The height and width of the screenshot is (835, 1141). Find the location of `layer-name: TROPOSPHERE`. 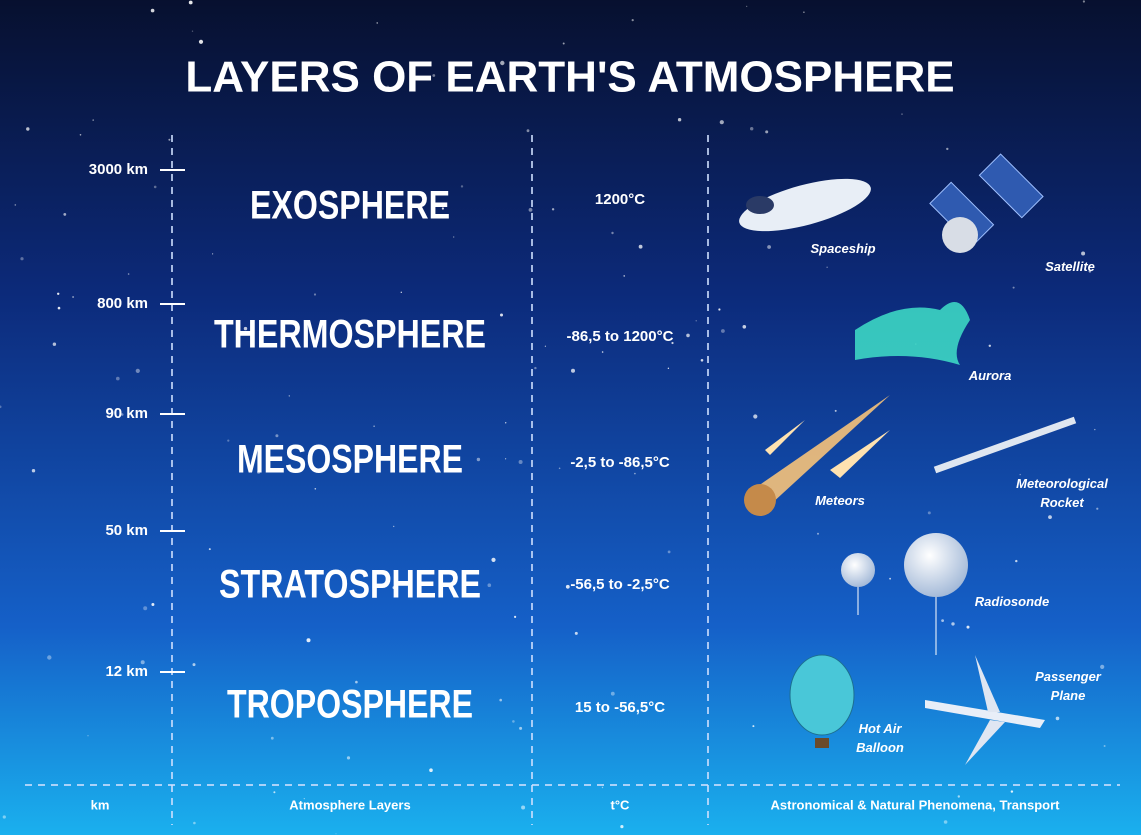

layer-name: TROPOSPHERE is located at coordinates (350, 705).